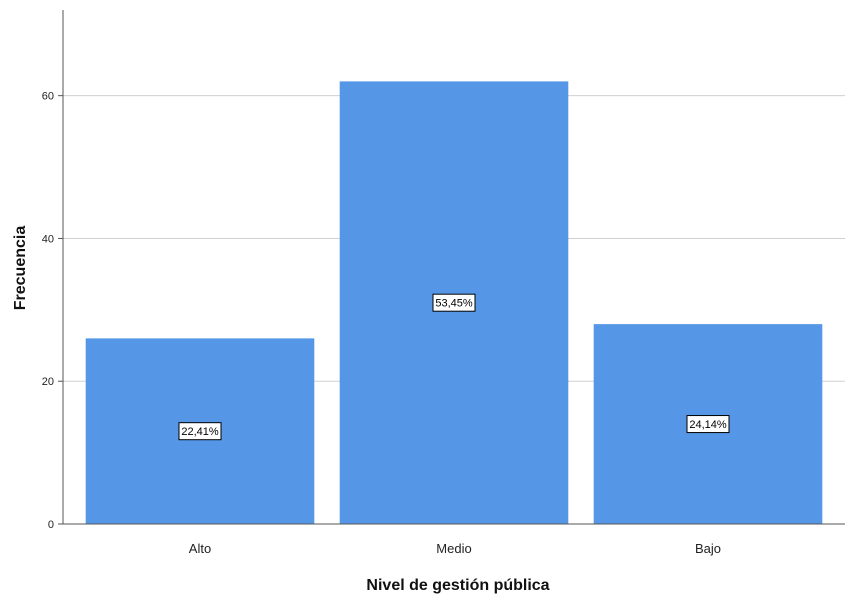 This screenshot has width=845, height=598. I want to click on y-tick-label: 20, so click(48, 382).